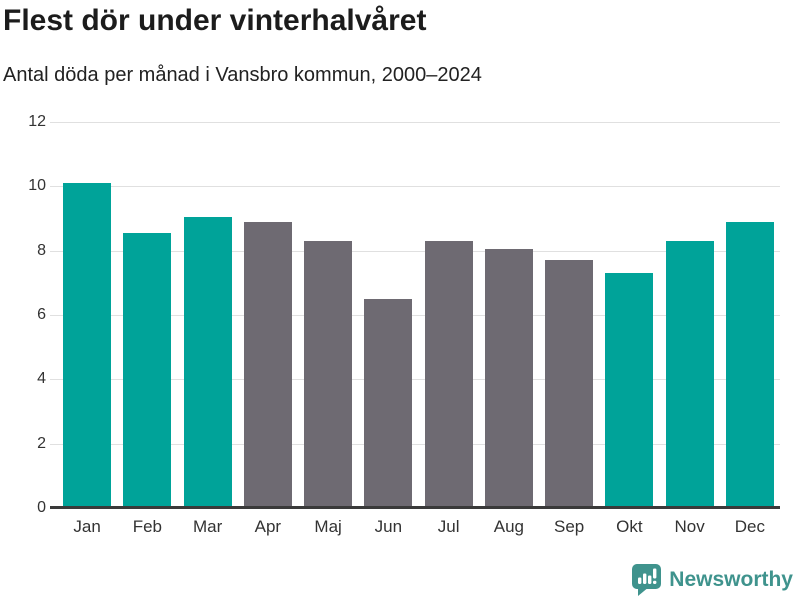 The image size is (800, 600). What do you see at coordinates (448, 526) in the screenshot?
I see `x-tick-label-jul: Jul` at bounding box center [448, 526].